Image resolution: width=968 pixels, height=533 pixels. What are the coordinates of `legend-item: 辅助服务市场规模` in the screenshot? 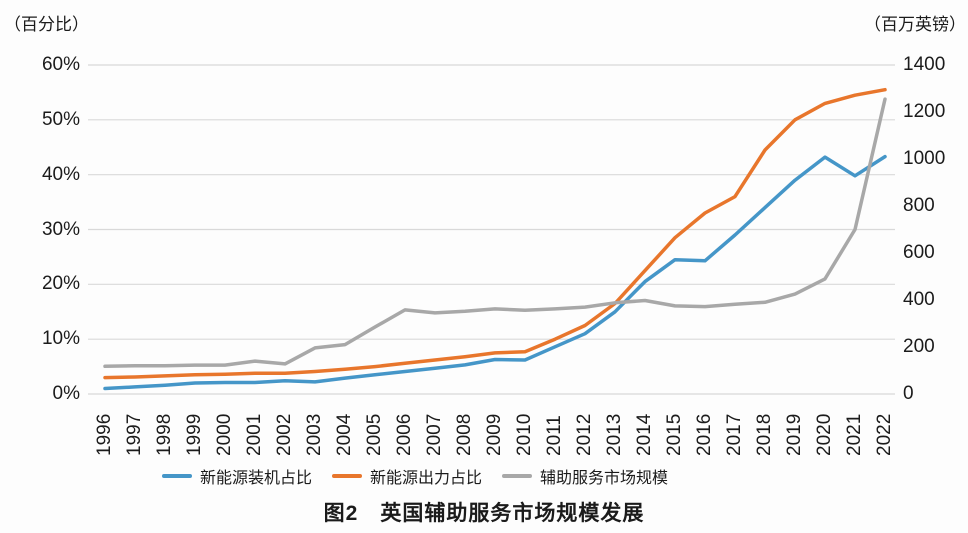 It's located at (585, 476).